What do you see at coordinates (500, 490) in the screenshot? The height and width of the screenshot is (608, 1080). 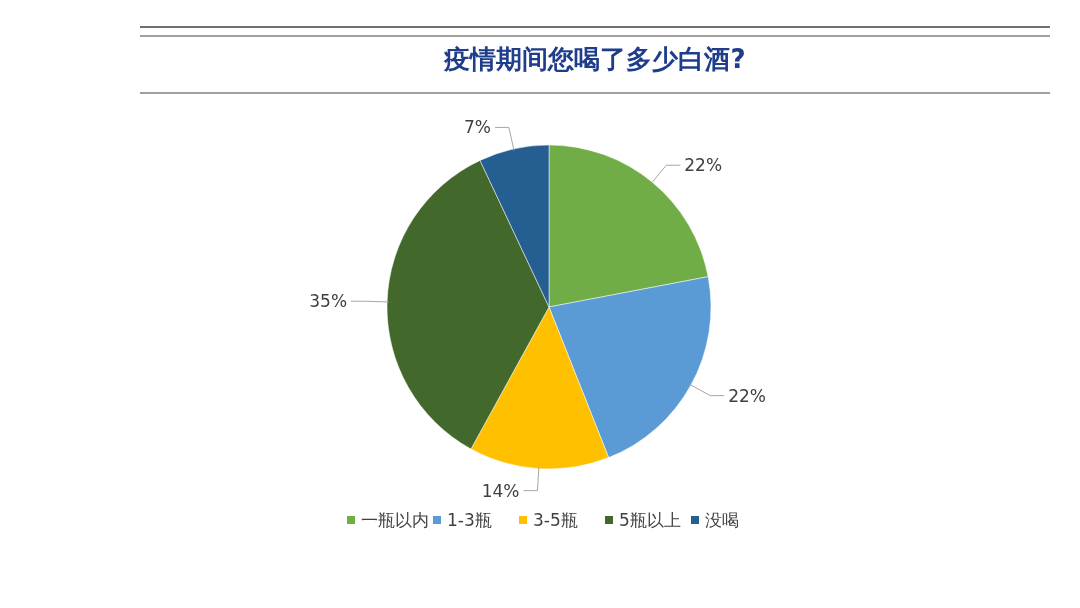 I see `data-label: 14%` at bounding box center [500, 490].